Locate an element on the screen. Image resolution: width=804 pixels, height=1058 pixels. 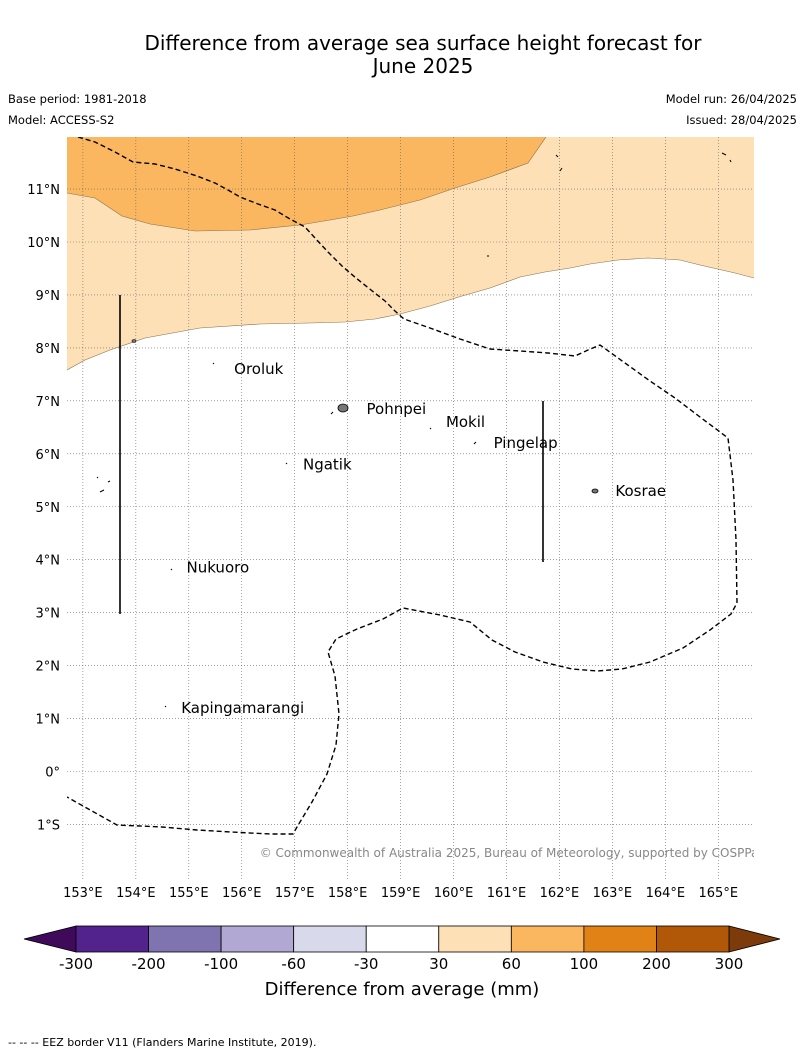
longitude-label: 158°E is located at coordinates (348, 893).